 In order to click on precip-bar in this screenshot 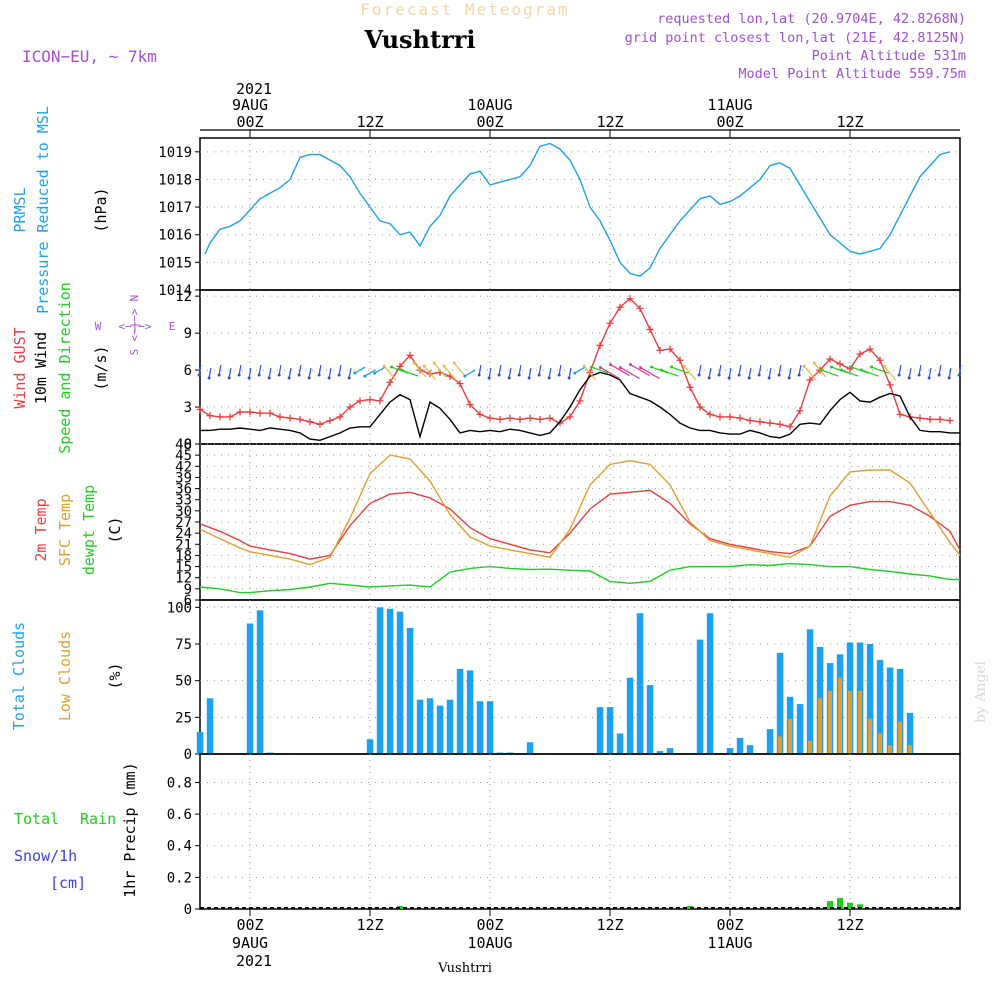, I will do `click(830, 905)`.